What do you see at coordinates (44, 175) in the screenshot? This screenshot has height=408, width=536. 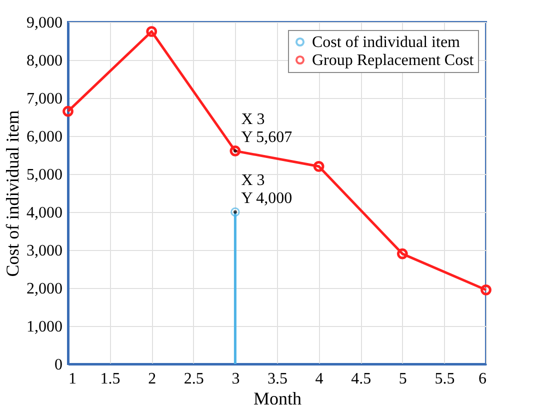 I see `y-tick-label: 5,000` at bounding box center [44, 175].